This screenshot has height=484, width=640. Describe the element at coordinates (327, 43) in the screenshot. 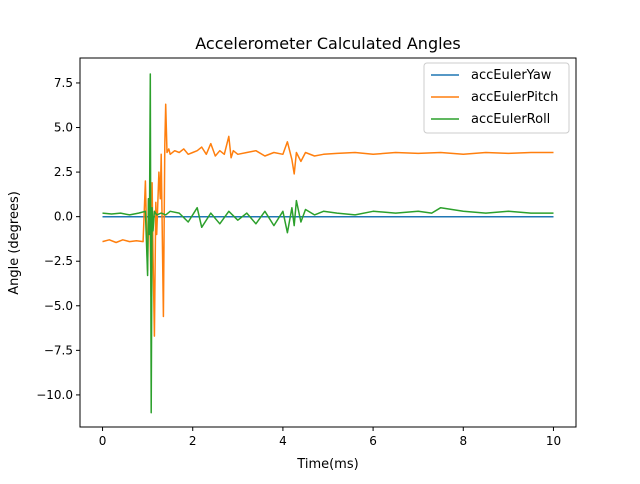

I see `chart-title: Accelerometer Calculated Angles` at that location.